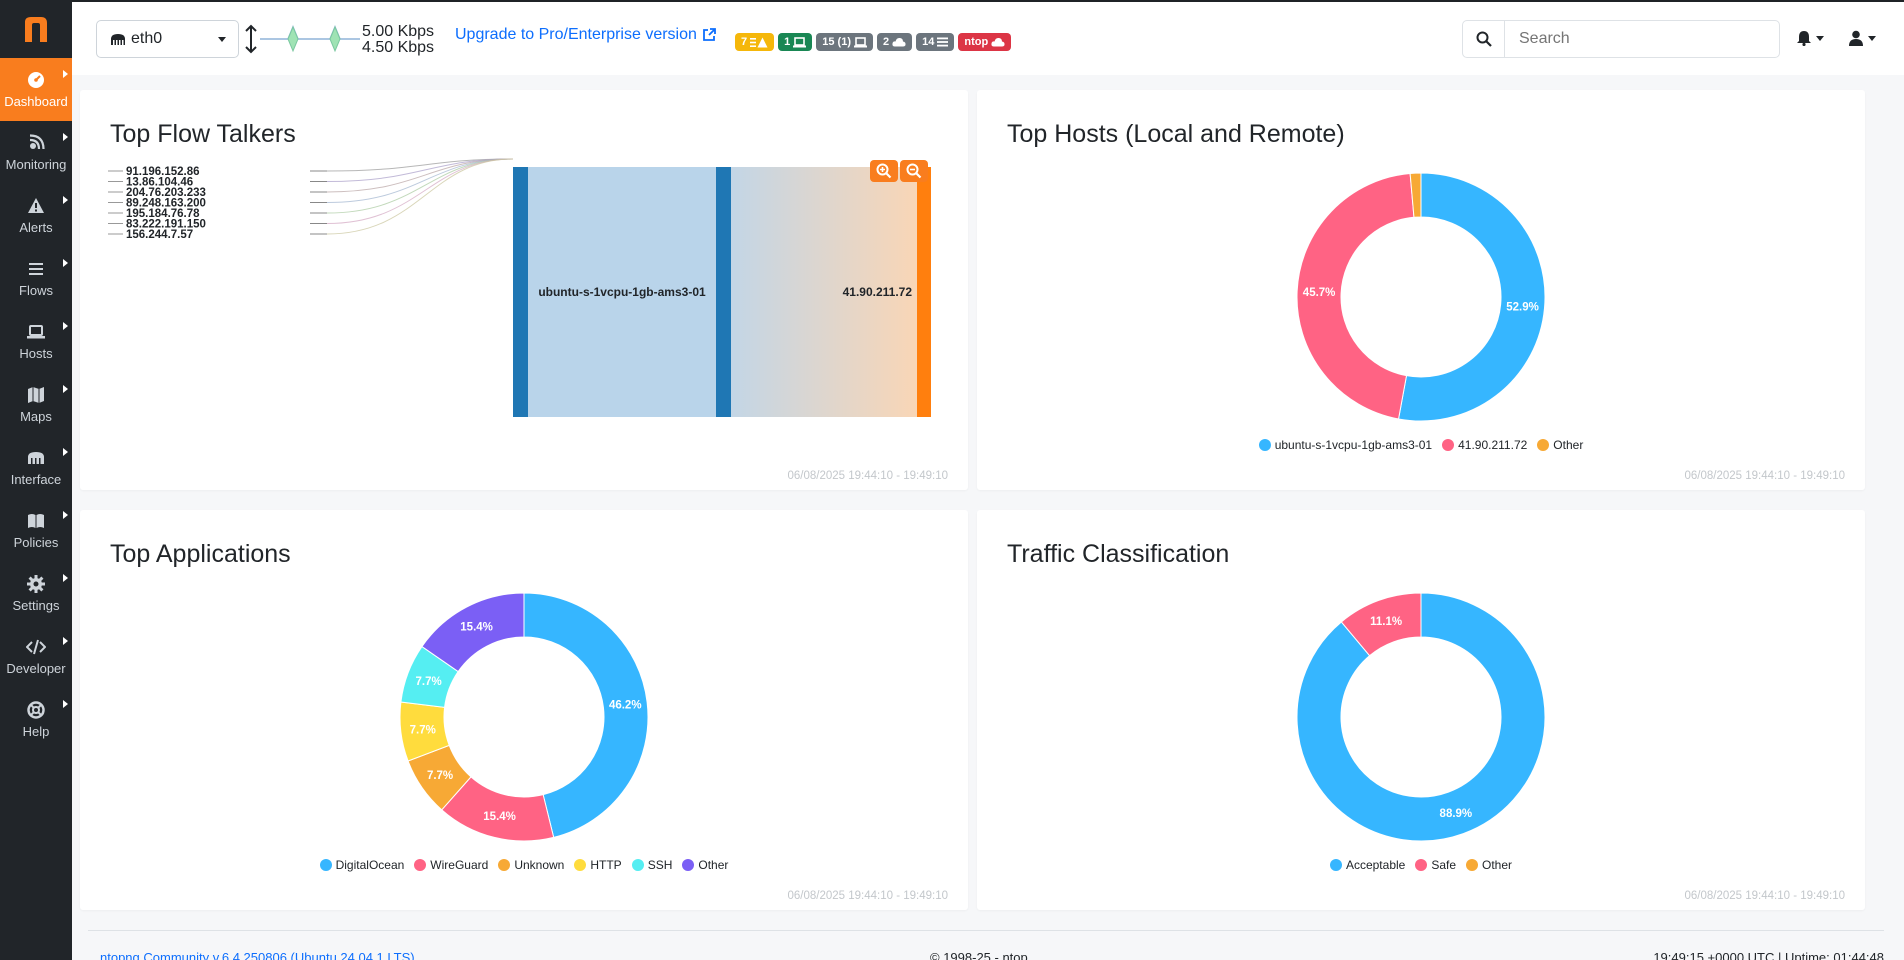  I want to click on status-badge: 2, so click(895, 42).